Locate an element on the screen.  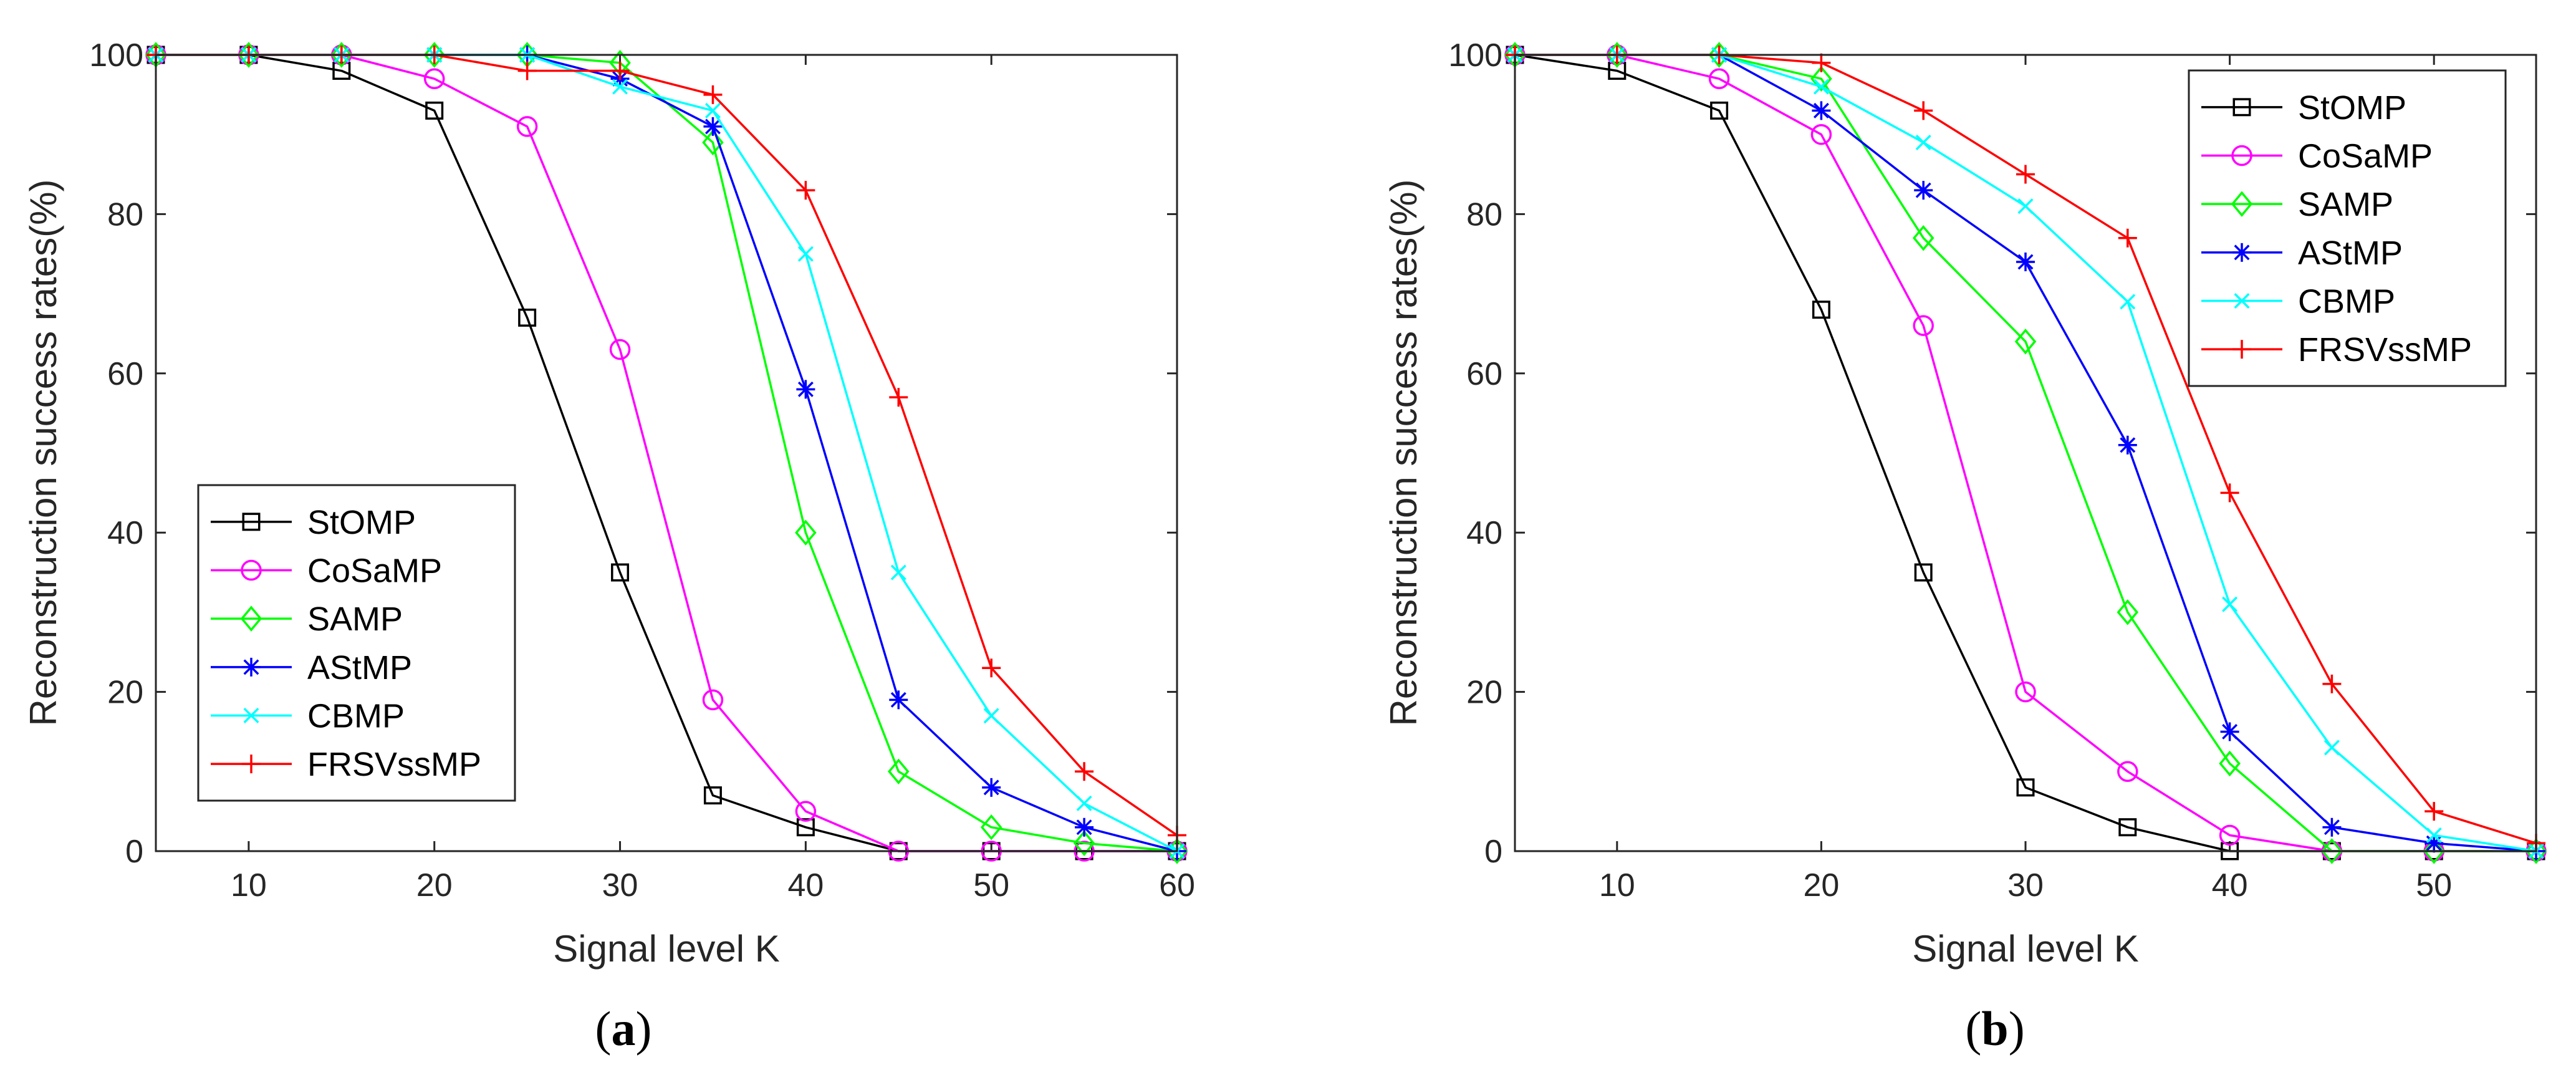
panel-b-caption-letter: b is located at coordinates (1994, 1028).